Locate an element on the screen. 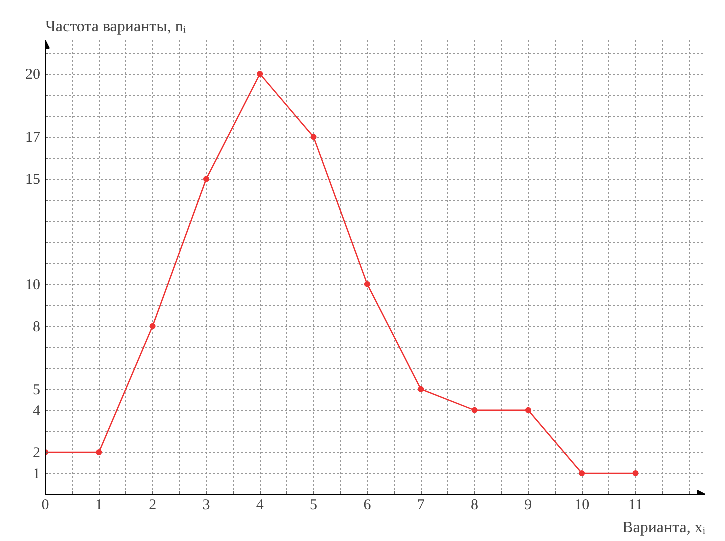  x-tick-label: 0 is located at coordinates (46, 506).